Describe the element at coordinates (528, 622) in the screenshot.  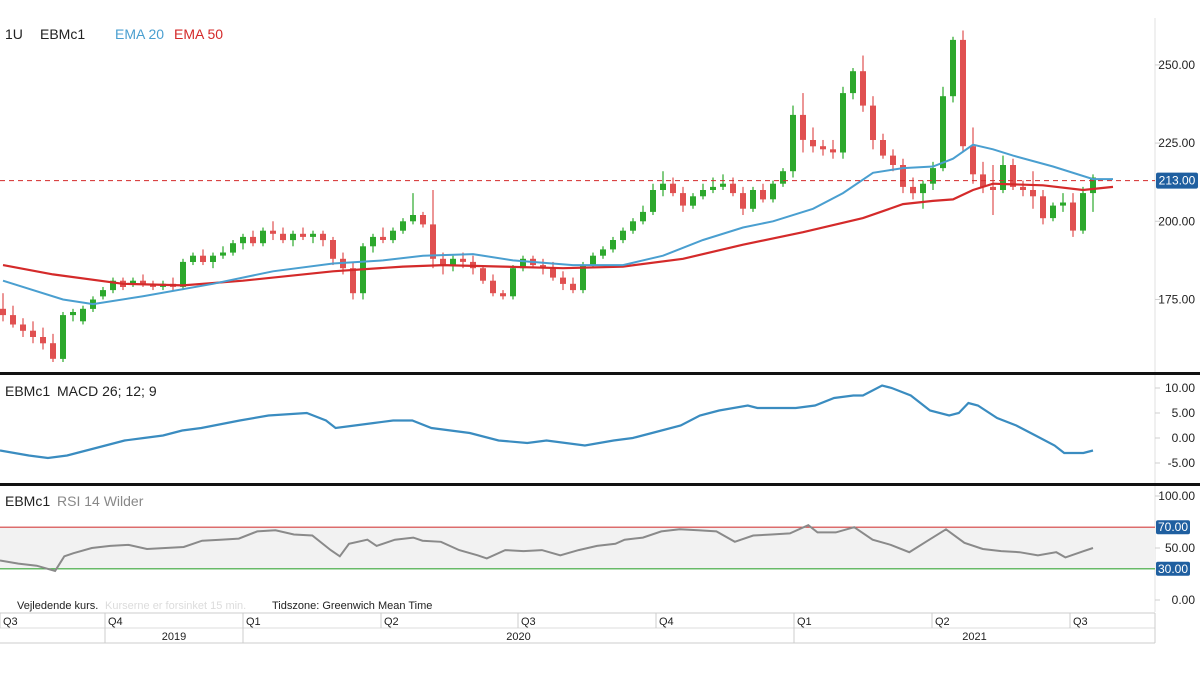
I see `quarter-label: Q3` at that location.